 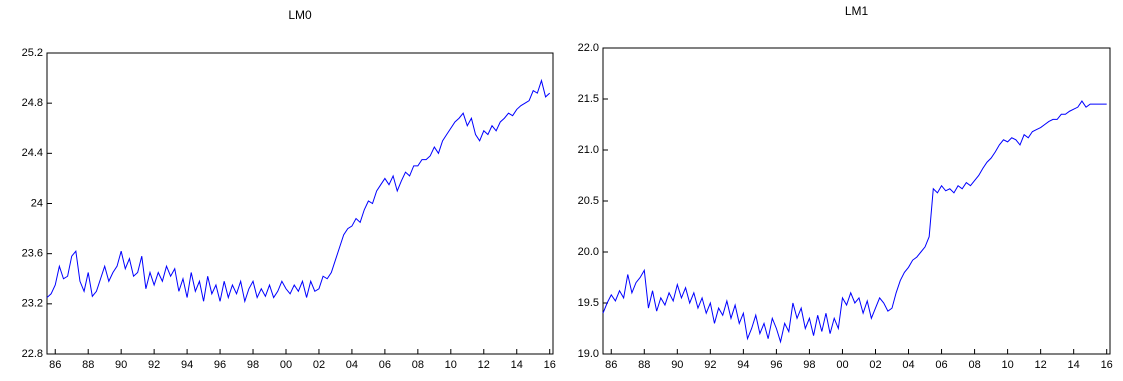 I want to click on y-tick-label: 24, so click(x=37, y=203).